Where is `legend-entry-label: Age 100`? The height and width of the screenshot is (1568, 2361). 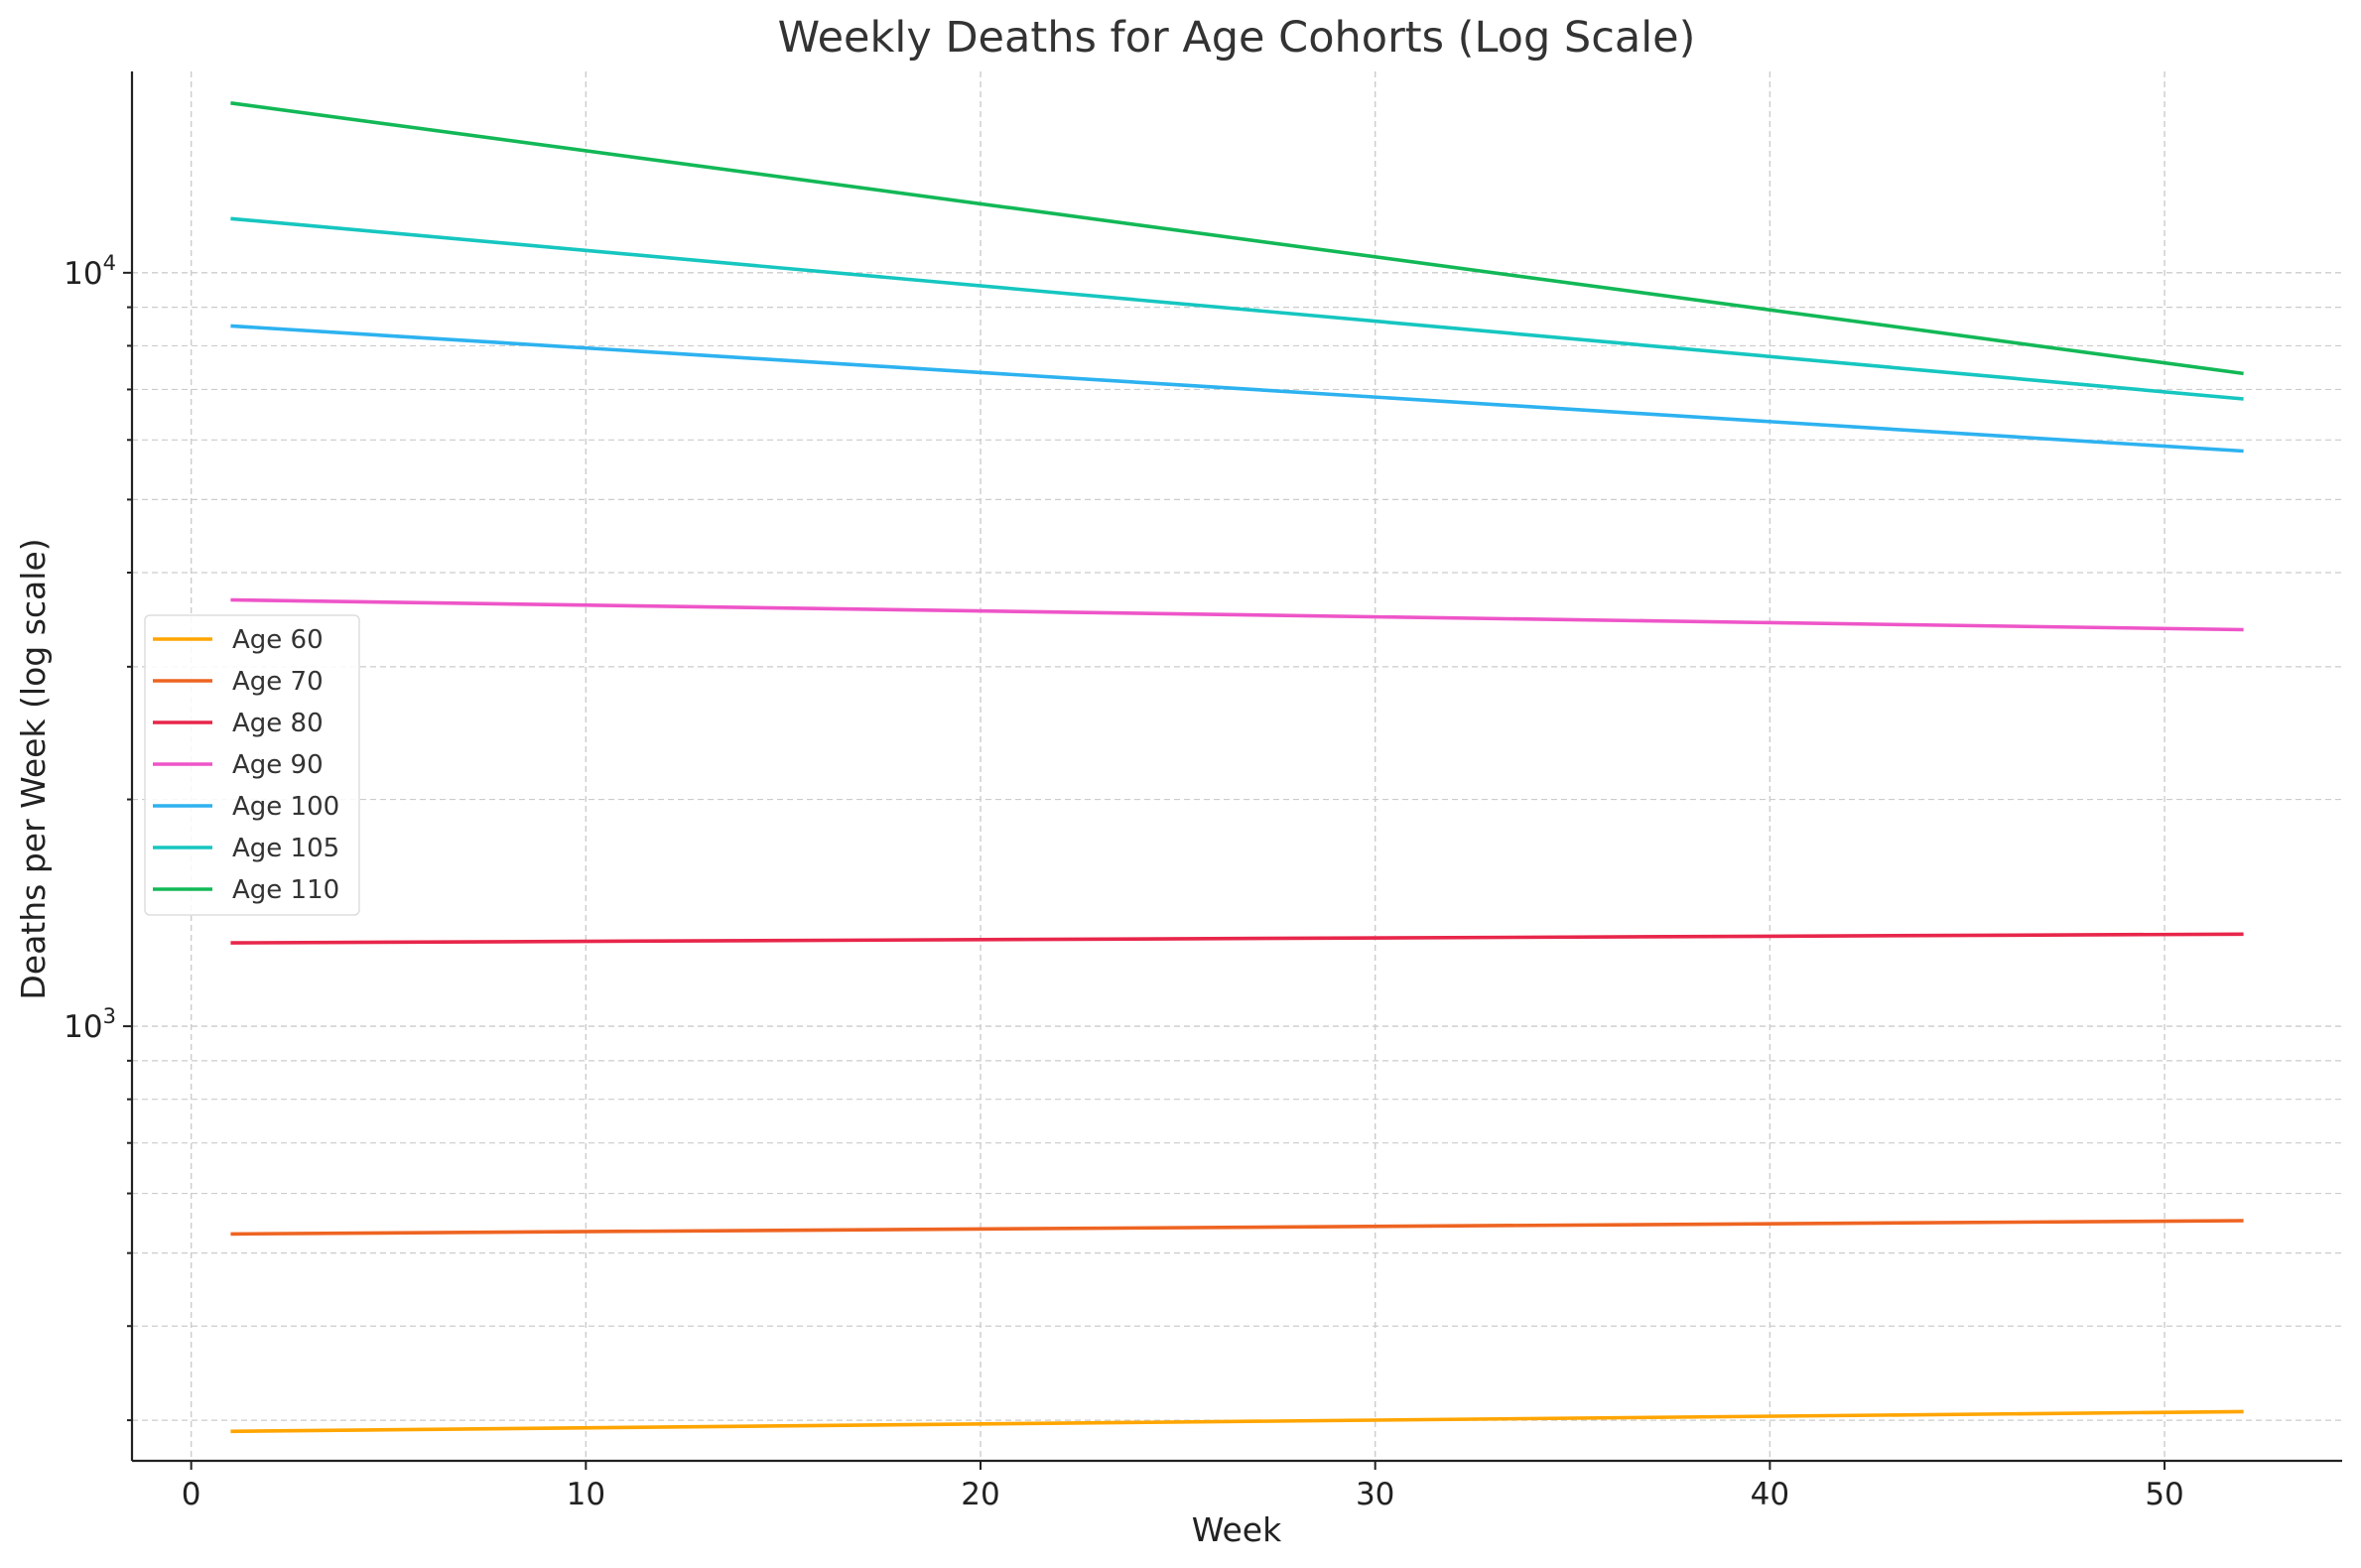 legend-entry-label: Age 100 is located at coordinates (285, 807).